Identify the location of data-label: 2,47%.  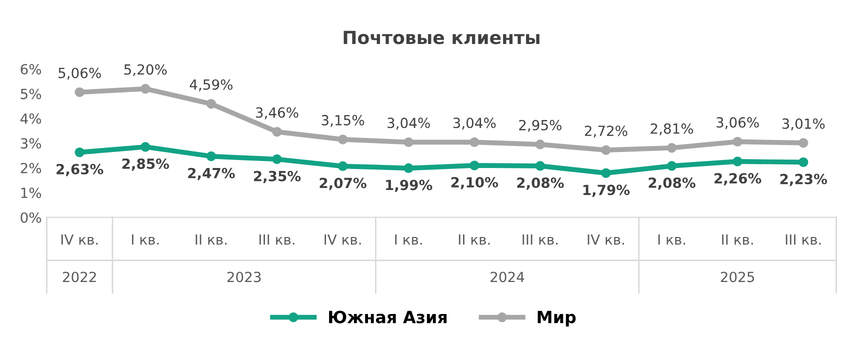
(211, 174).